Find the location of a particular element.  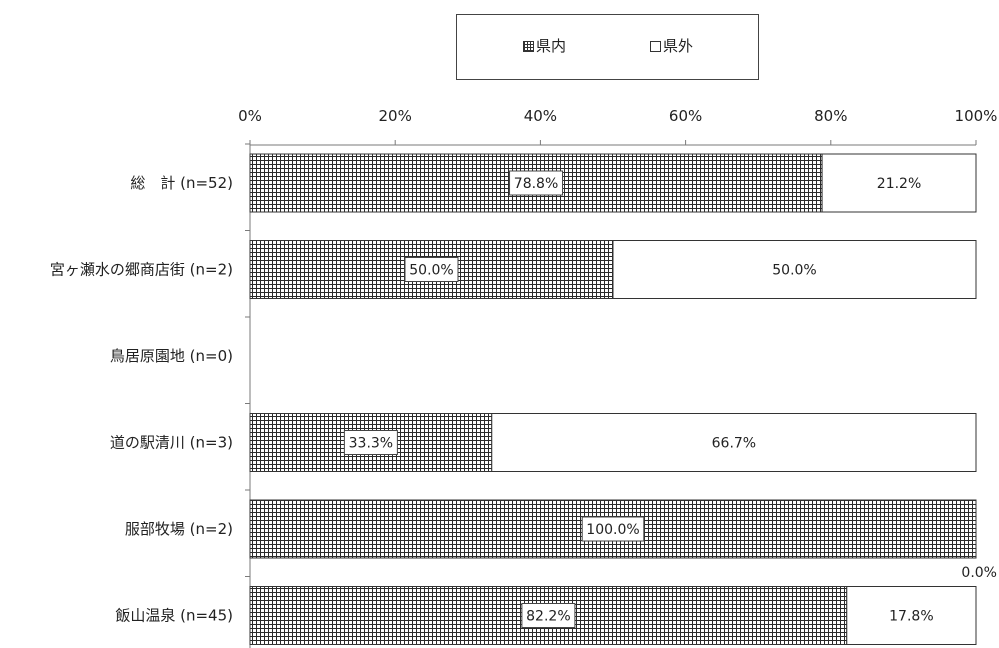

category-label: 道の駅清川 (n=3) is located at coordinates (171, 443).